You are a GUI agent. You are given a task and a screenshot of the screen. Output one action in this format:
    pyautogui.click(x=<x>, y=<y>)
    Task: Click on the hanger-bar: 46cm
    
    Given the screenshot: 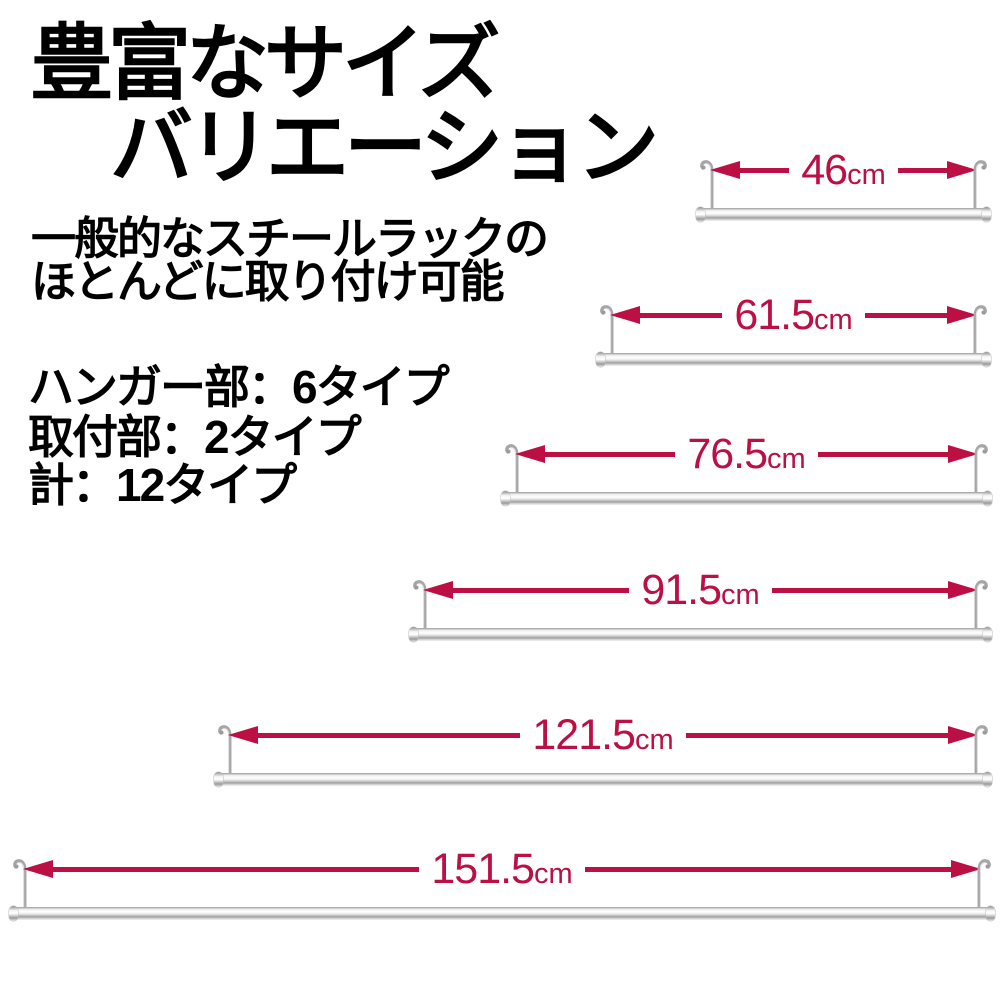 What is the action you would take?
    pyautogui.click(x=843, y=185)
    